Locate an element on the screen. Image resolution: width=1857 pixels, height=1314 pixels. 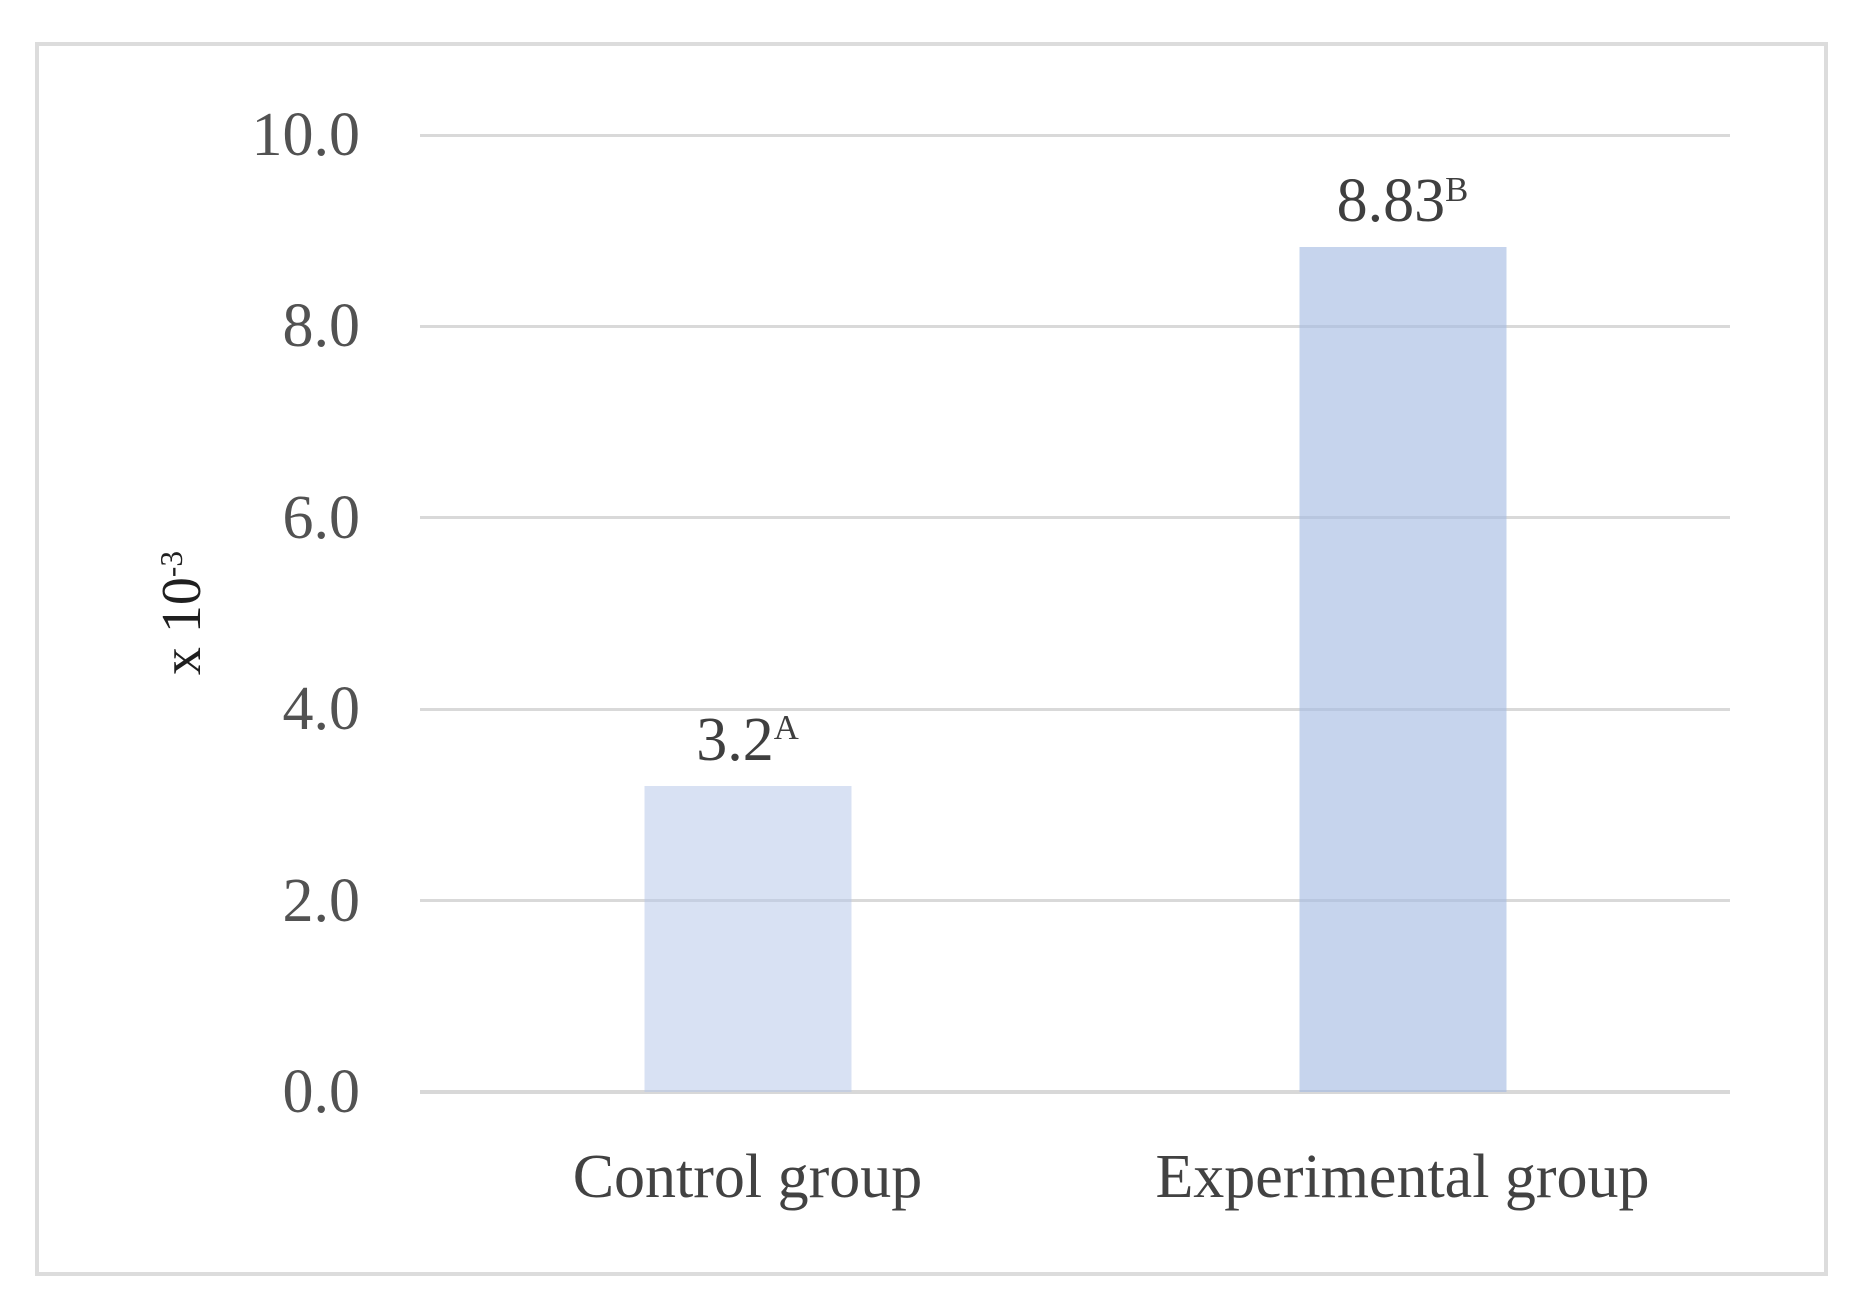
y-axis-title-superscript: -3 is located at coordinates (171, 564).